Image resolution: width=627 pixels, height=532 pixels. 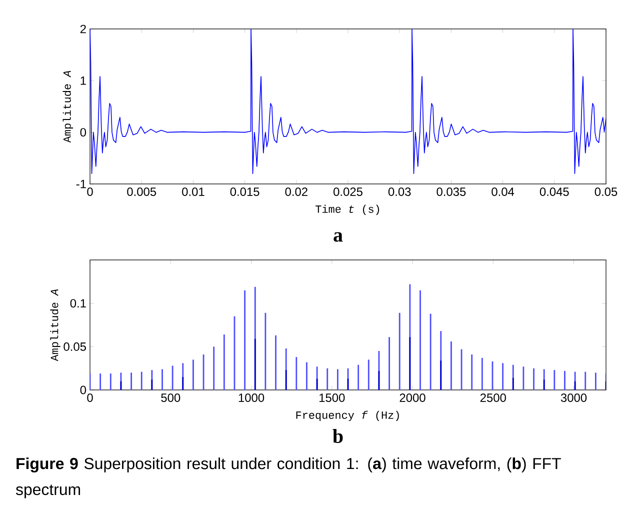 What do you see at coordinates (83, 80) in the screenshot?
I see `y-tick-label: 1` at bounding box center [83, 80].